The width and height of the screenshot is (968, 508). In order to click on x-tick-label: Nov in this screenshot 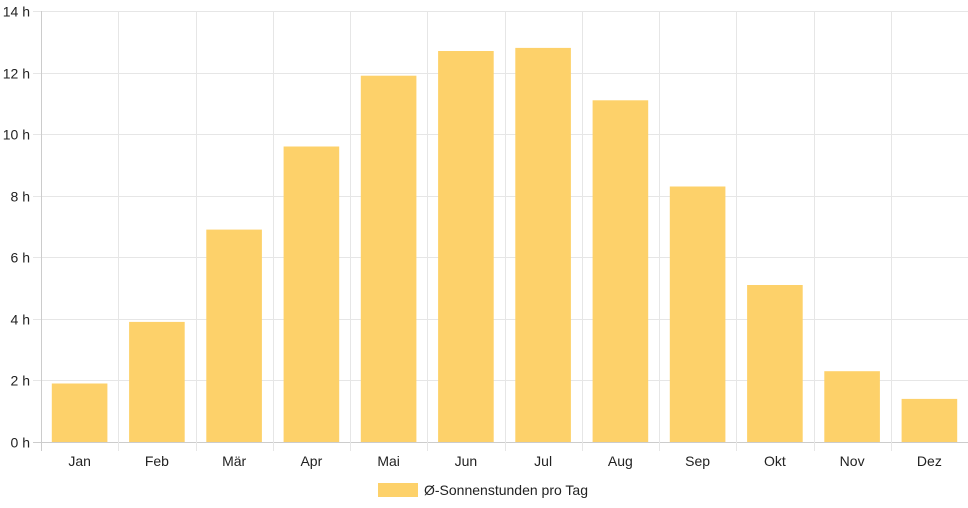, I will do `click(852, 461)`.